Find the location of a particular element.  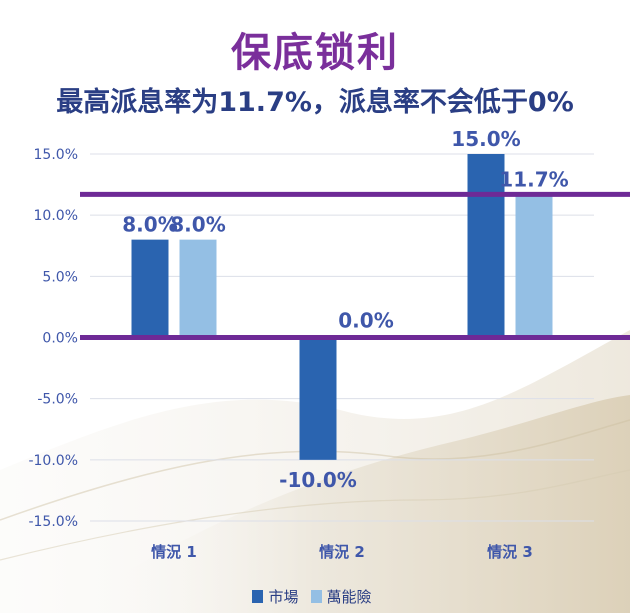

legend-swatch-ul is located at coordinates (316, 596).